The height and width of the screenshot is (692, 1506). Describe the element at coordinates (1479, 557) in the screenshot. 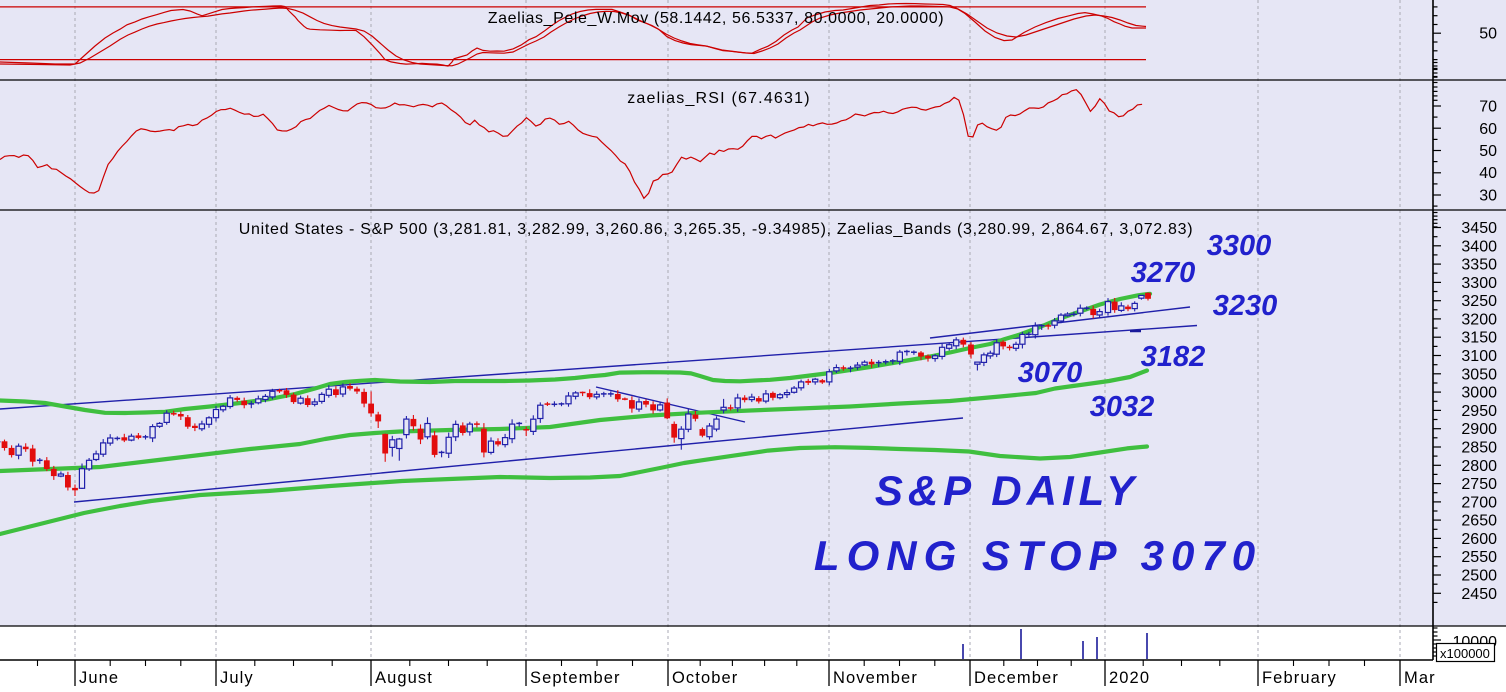

I see `svg-text: 2550` at that location.